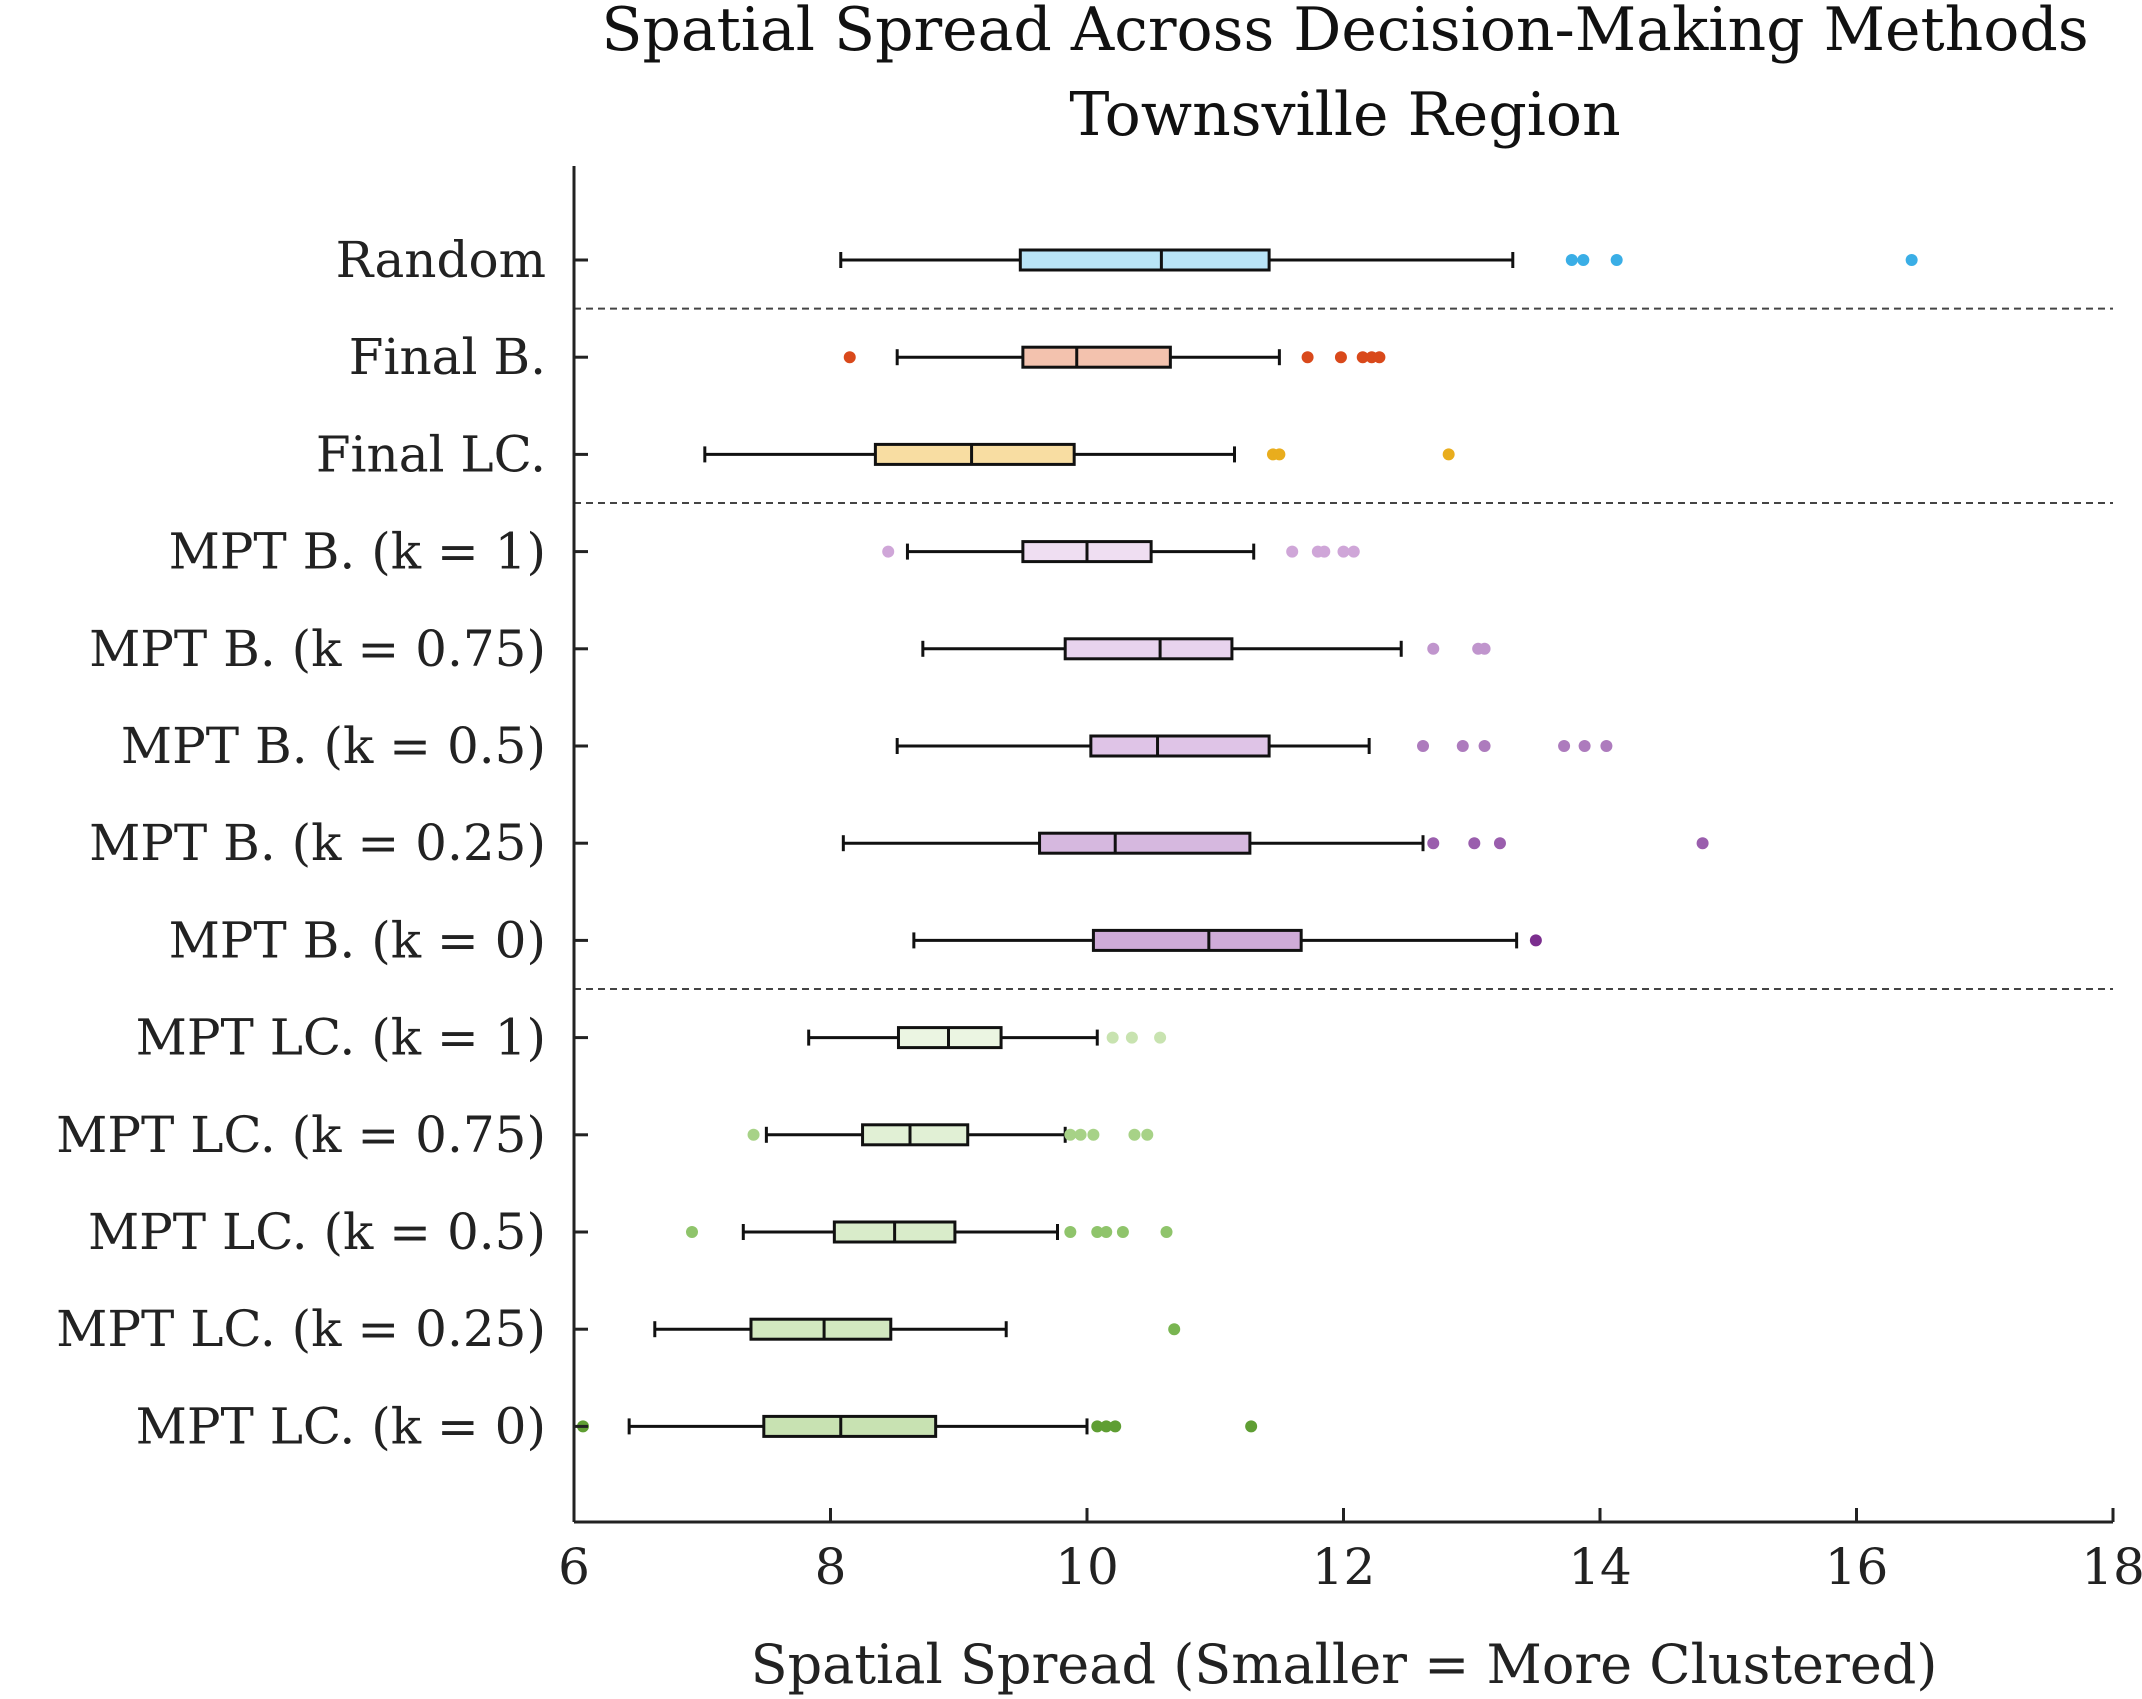  I want to click on x-tick-label: 10, so click(1087, 1567).